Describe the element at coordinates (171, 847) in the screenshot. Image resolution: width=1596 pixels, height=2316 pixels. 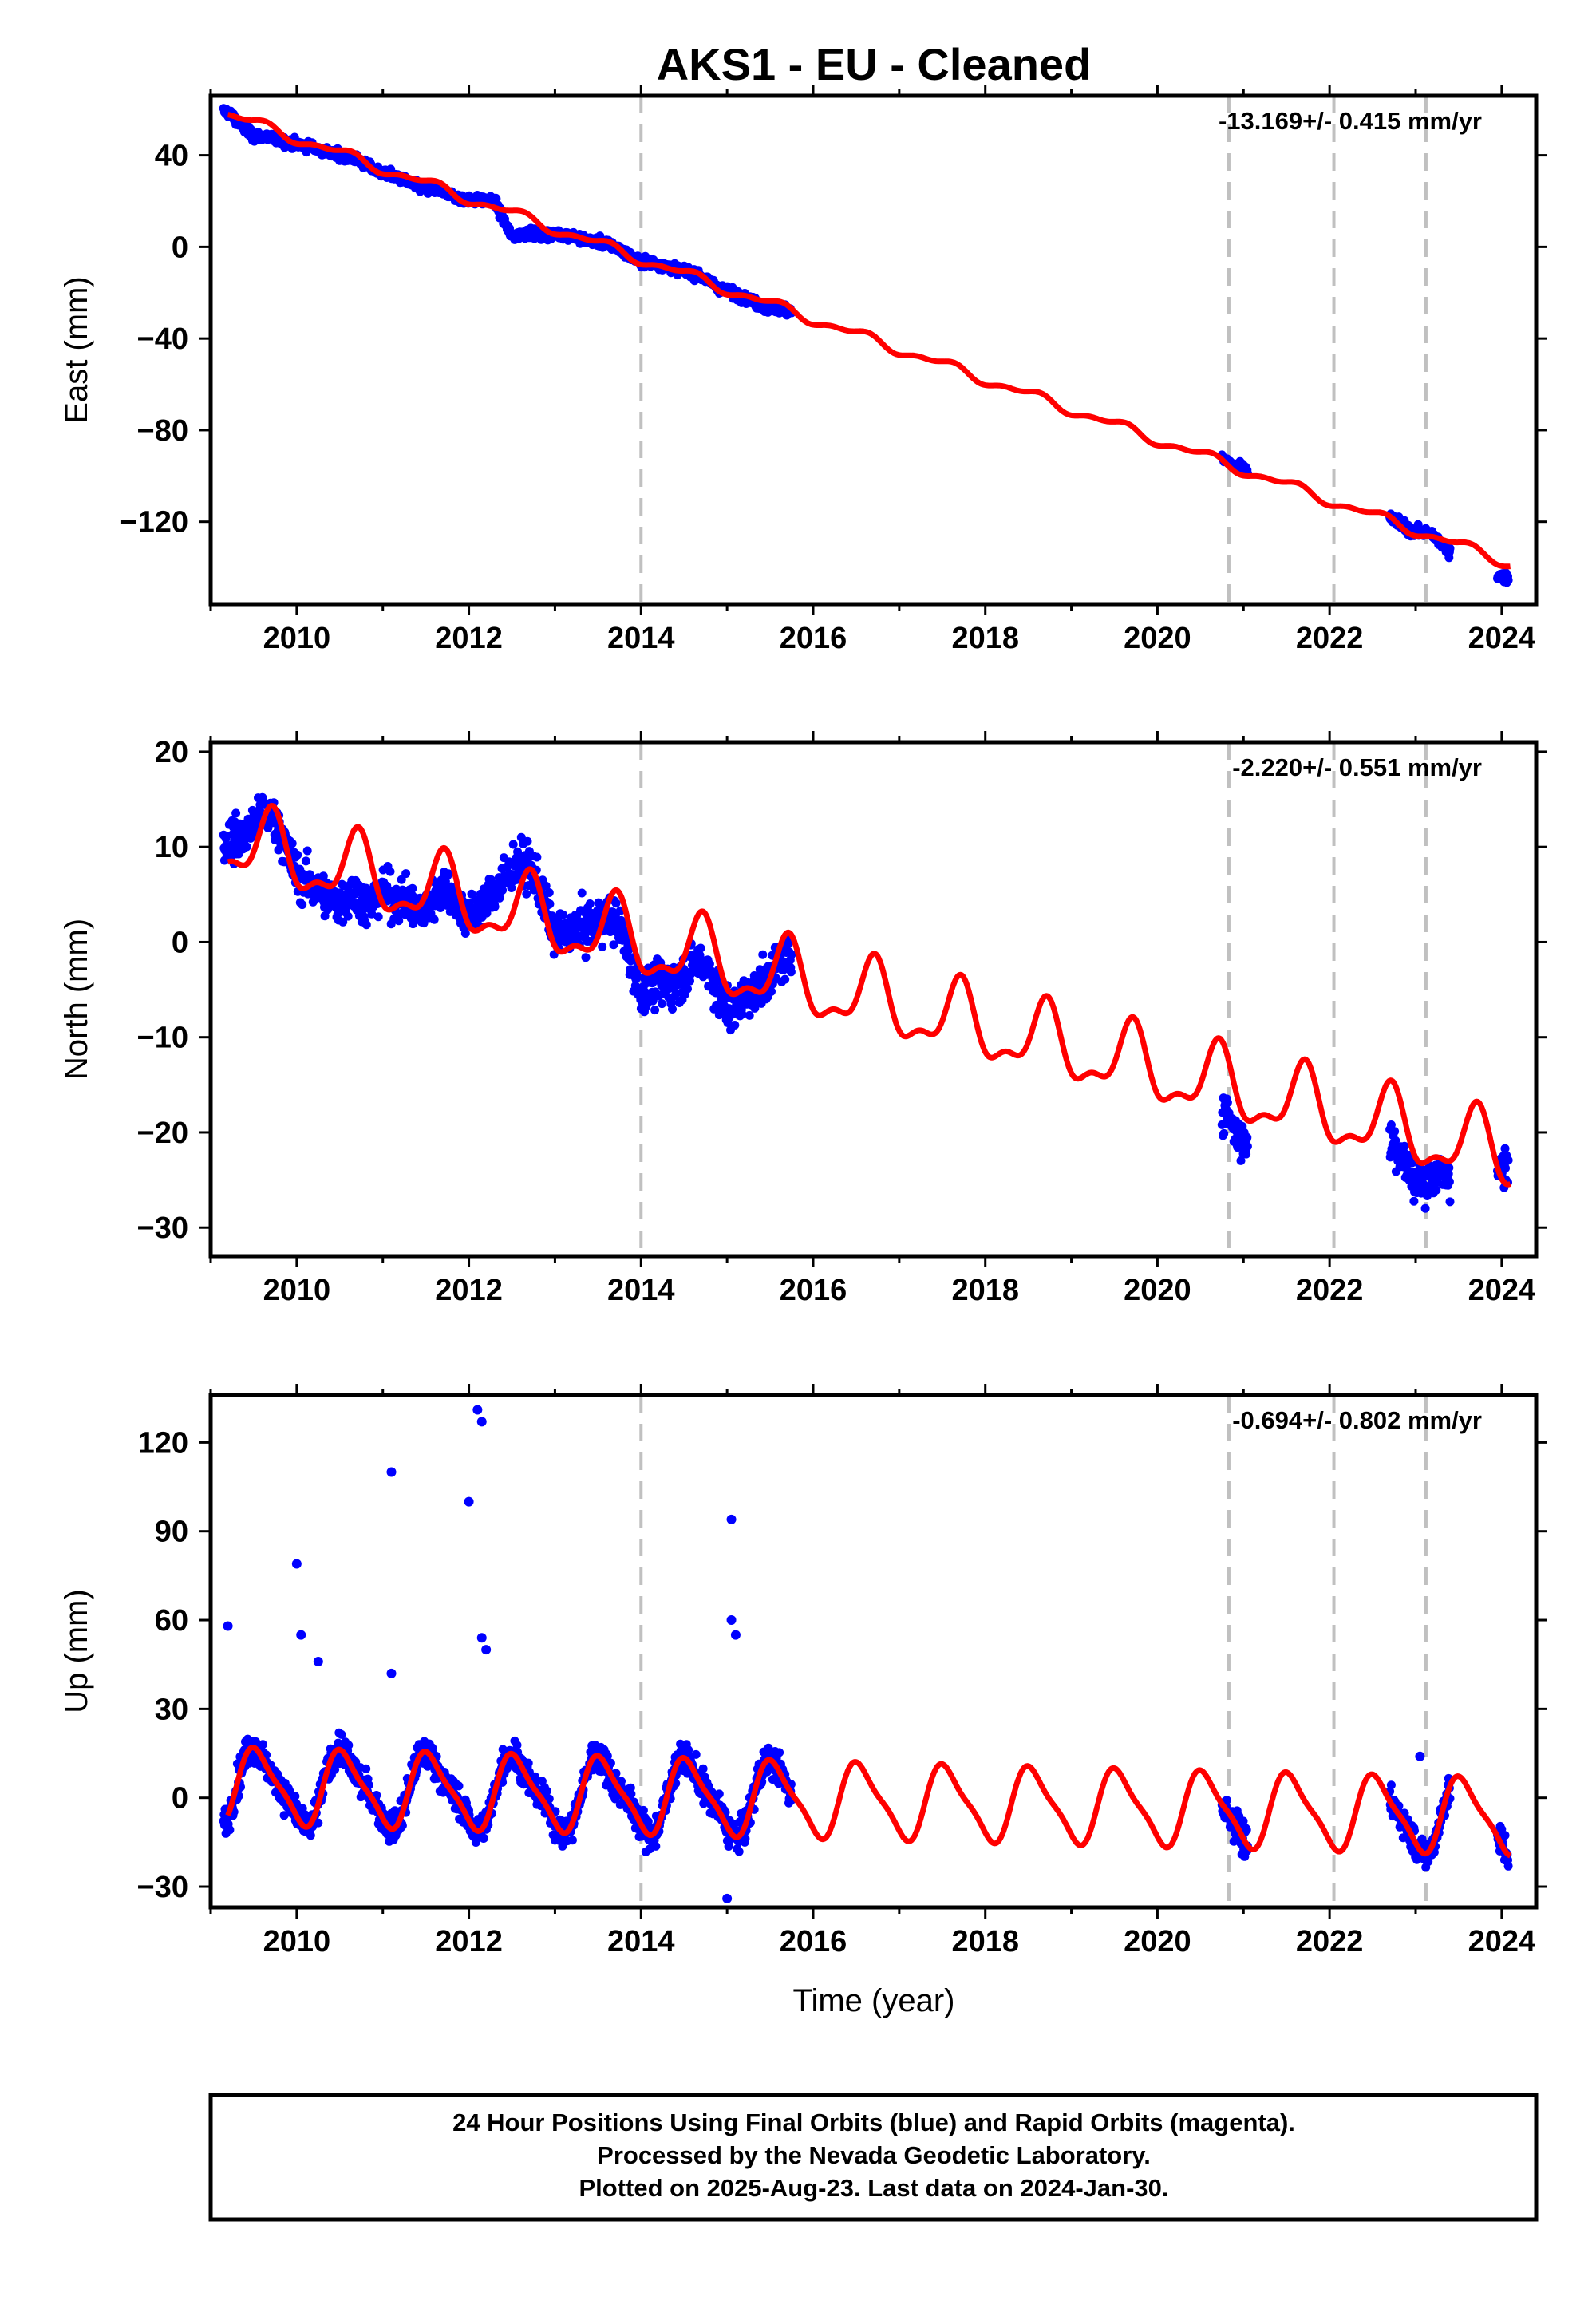
I see `y-tick-label: 10` at that location.